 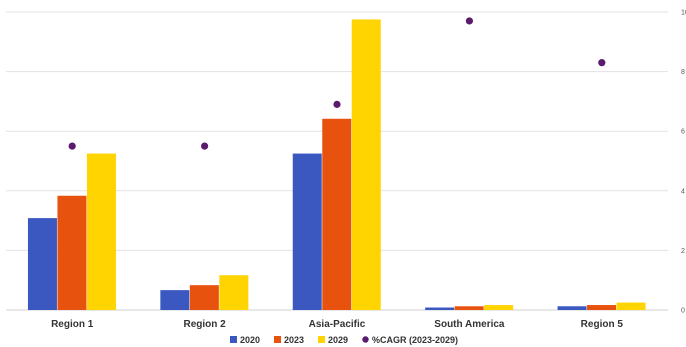 I want to click on right-tick-label: 4, so click(x=683, y=191).